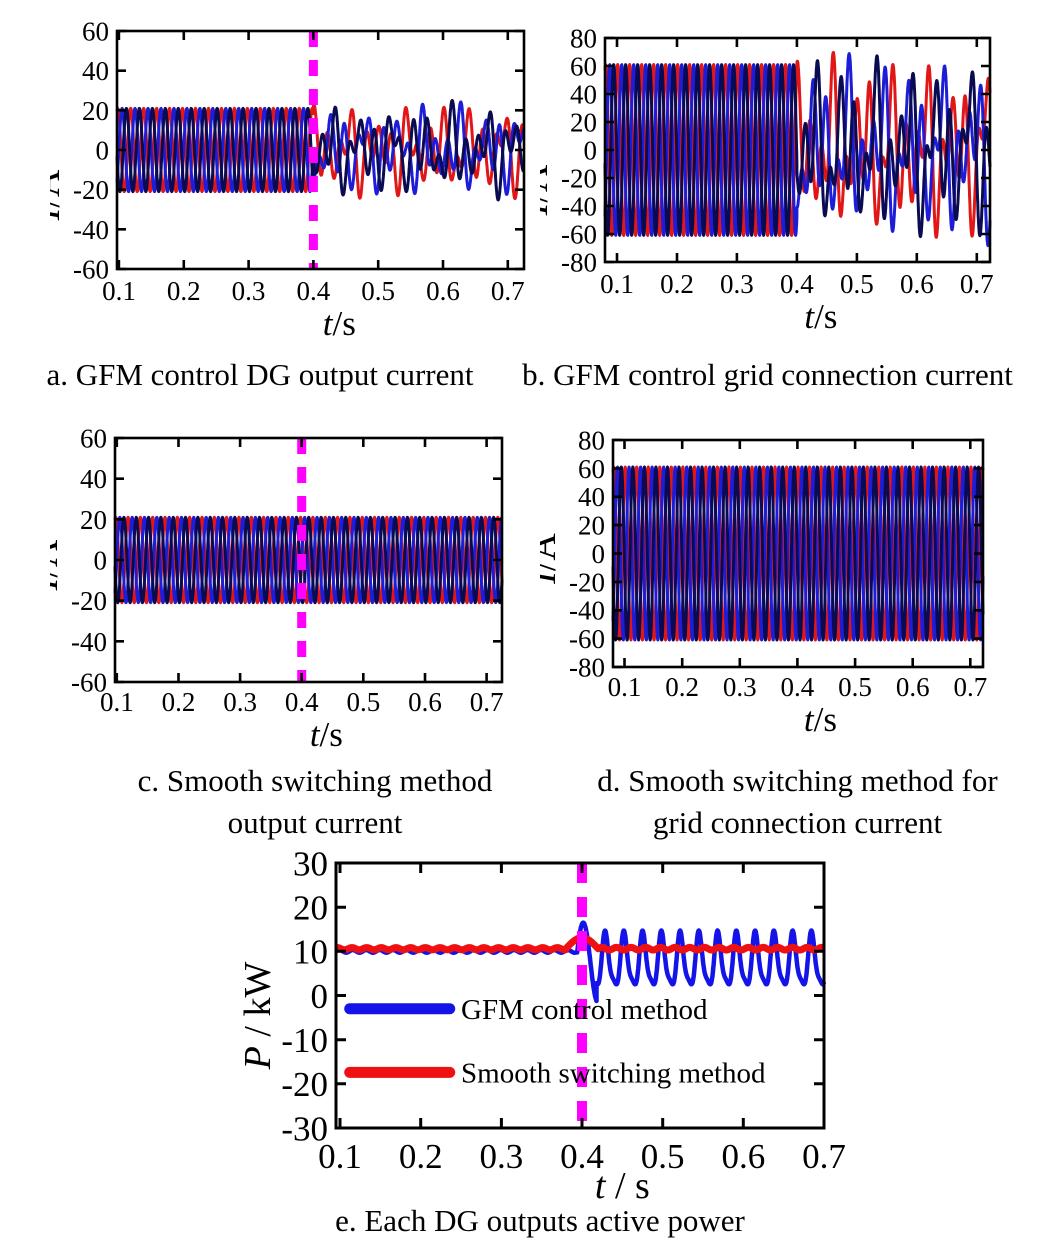 The height and width of the screenshot is (1258, 1044). I want to click on legend-label: GFM control method, so click(584, 1010).